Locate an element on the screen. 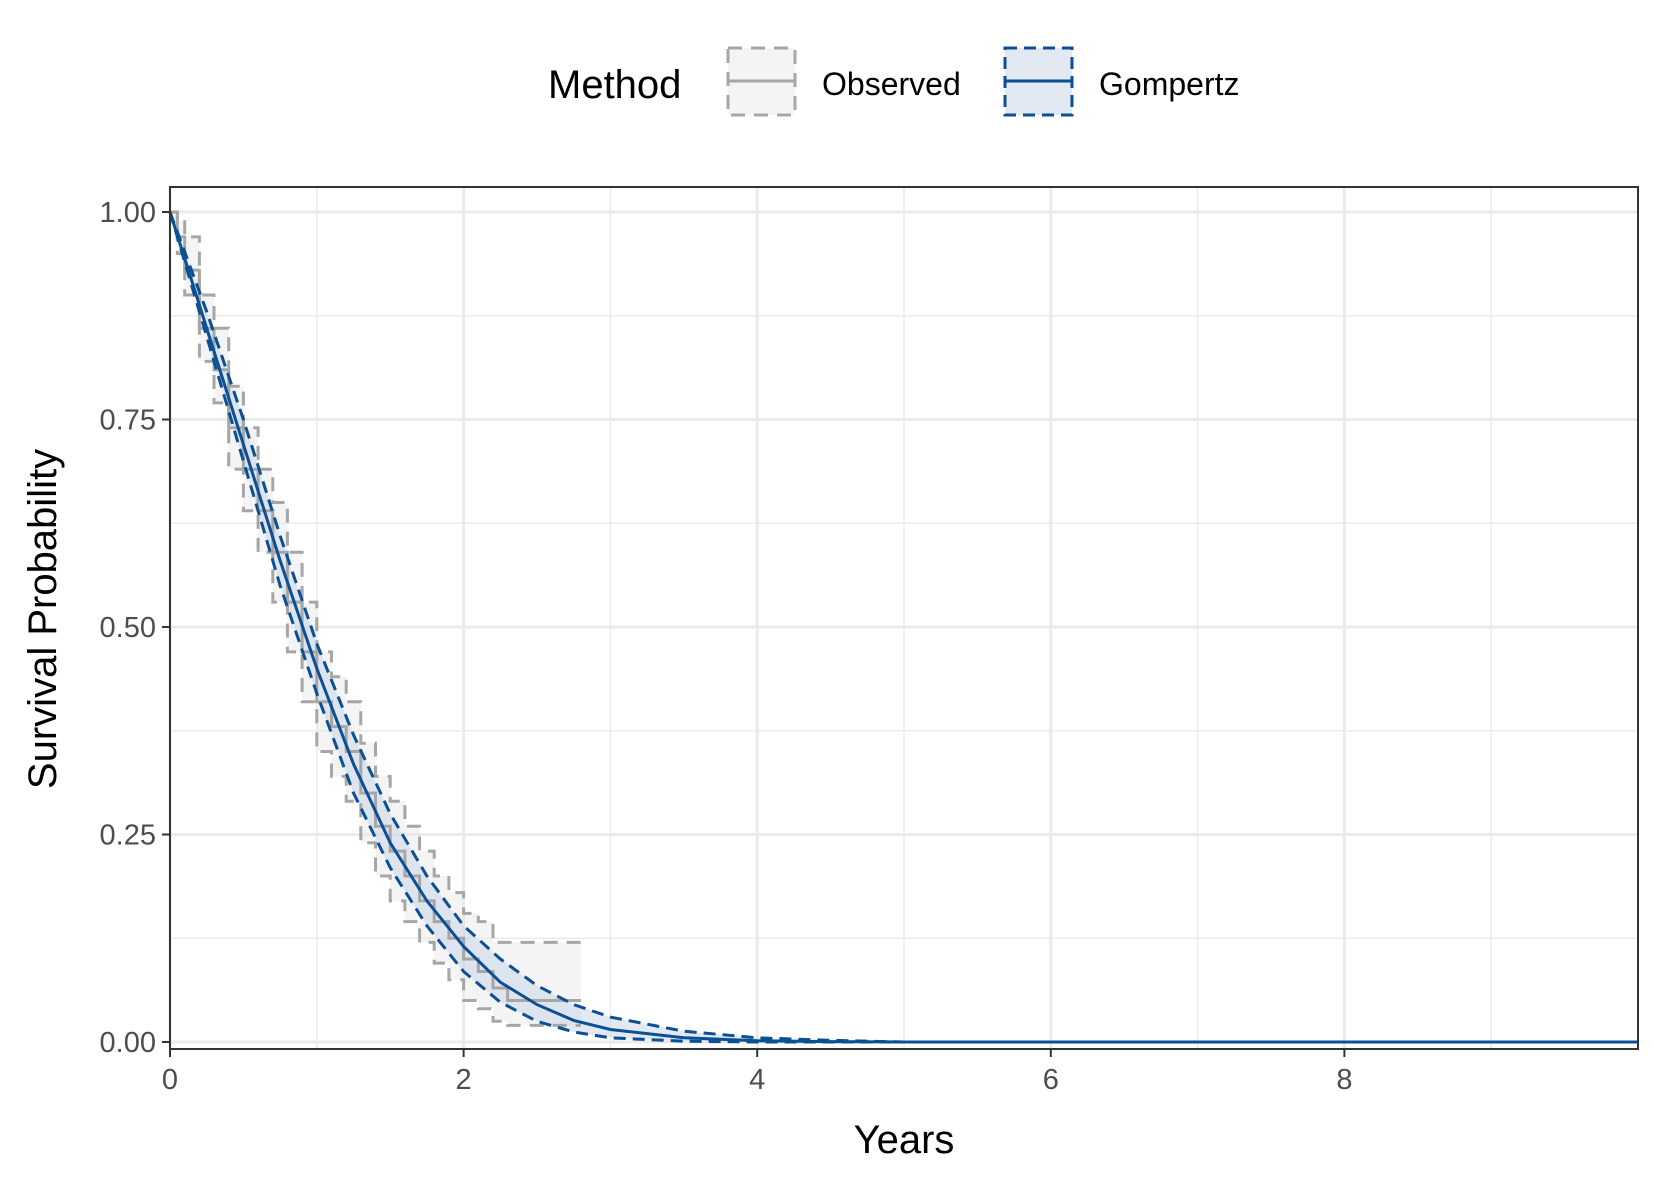  legend-key-gompertz is located at coordinates (1038, 81).